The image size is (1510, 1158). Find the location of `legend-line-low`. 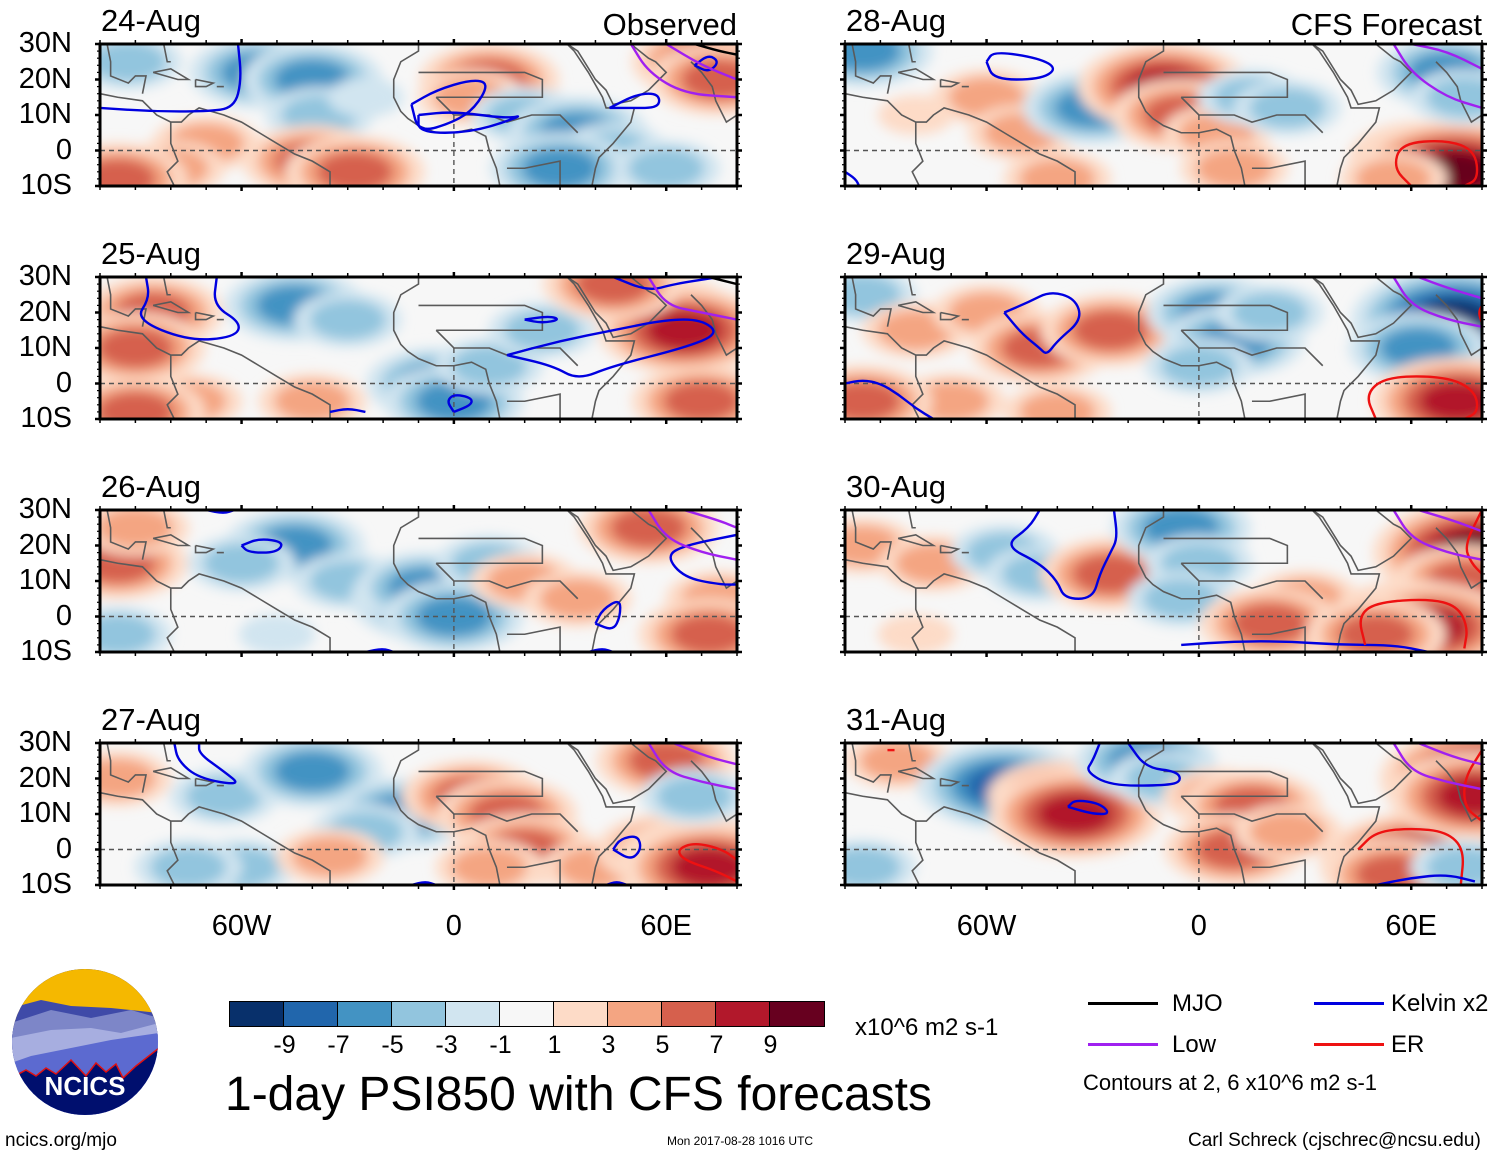

legend-line-low is located at coordinates (1123, 1044).